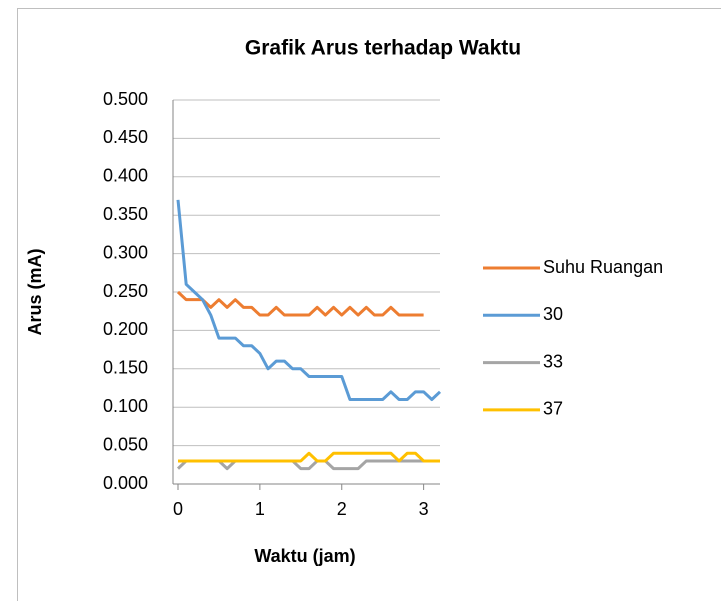 Image resolution: width=721 pixels, height=601 pixels. What do you see at coordinates (125, 406) in the screenshot?
I see `y-tick-label: 0.100` at bounding box center [125, 406].